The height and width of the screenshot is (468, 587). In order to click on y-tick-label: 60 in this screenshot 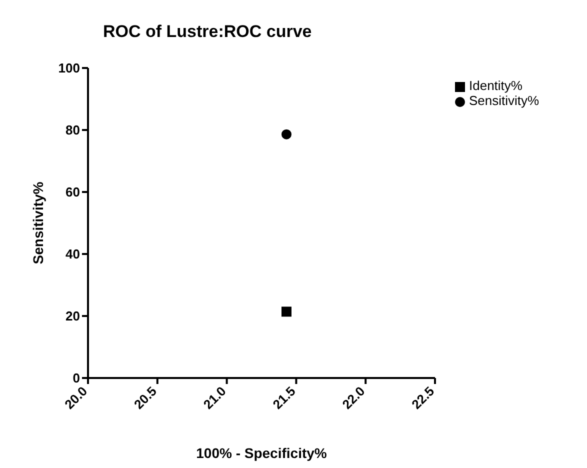, I will do `click(73, 192)`.